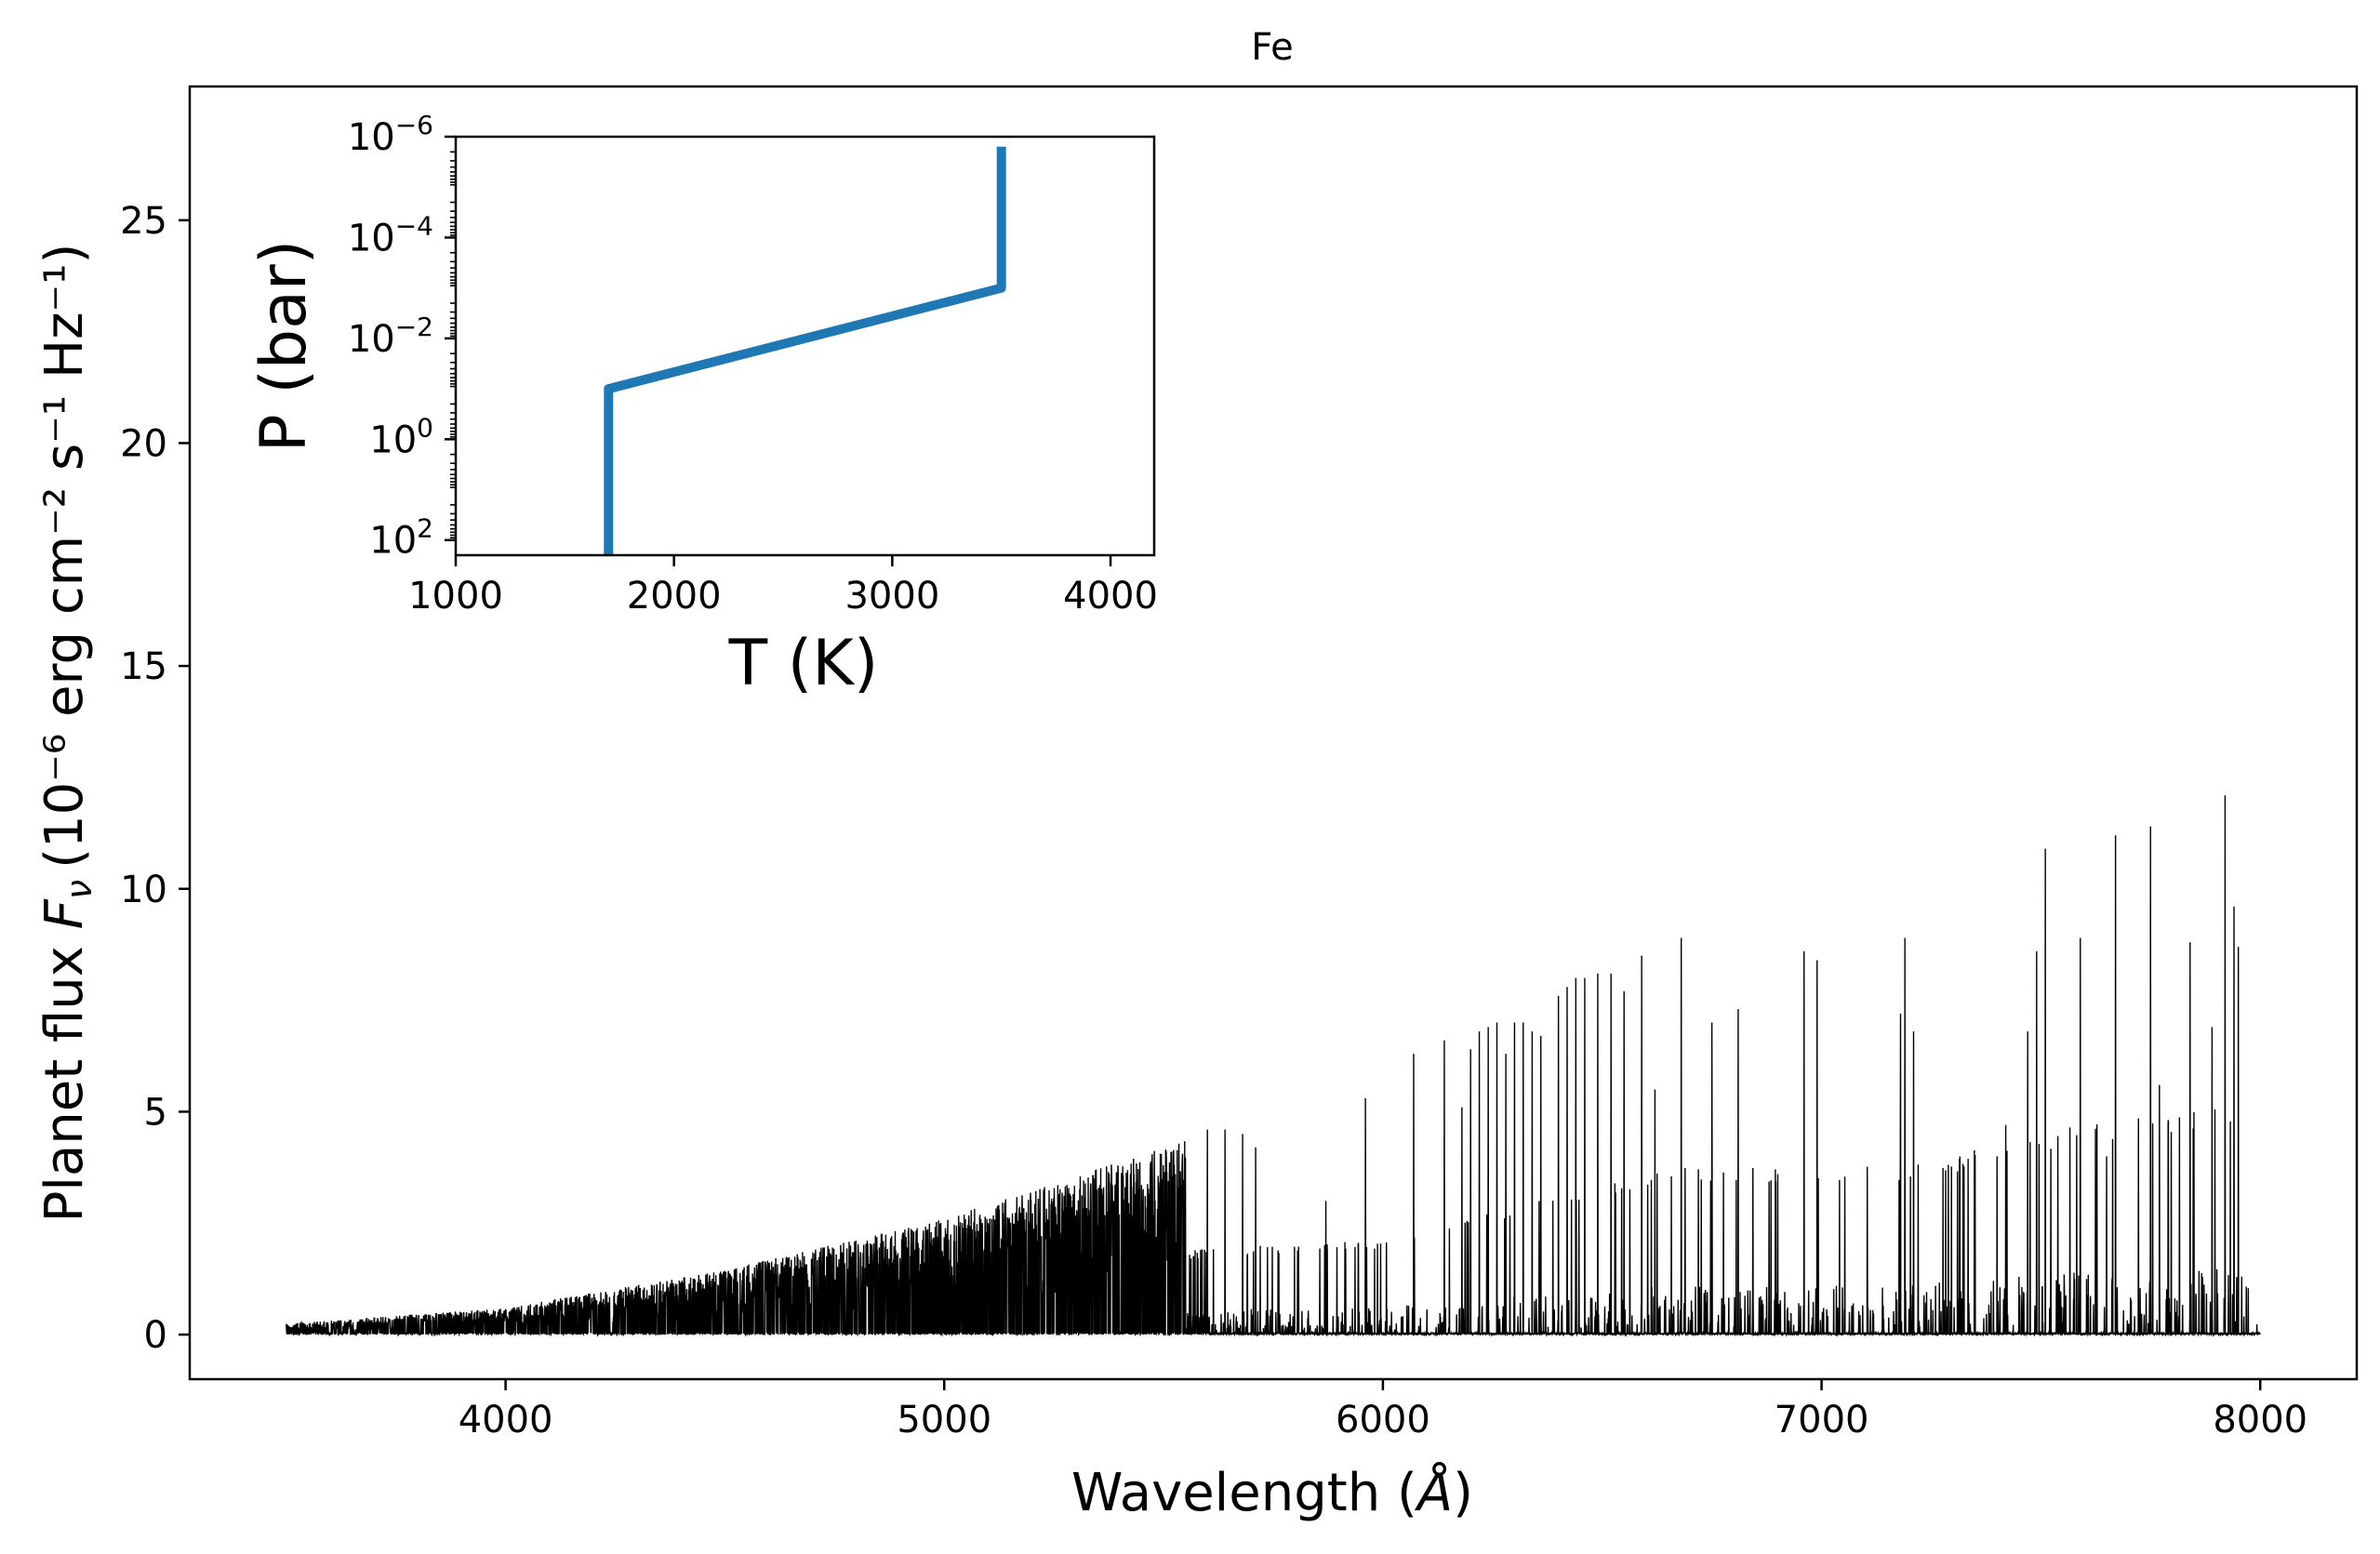 The height and width of the screenshot is (1554, 2380). I want to click on x-axis-label-text: Wavelength, so click(1225, 1493).